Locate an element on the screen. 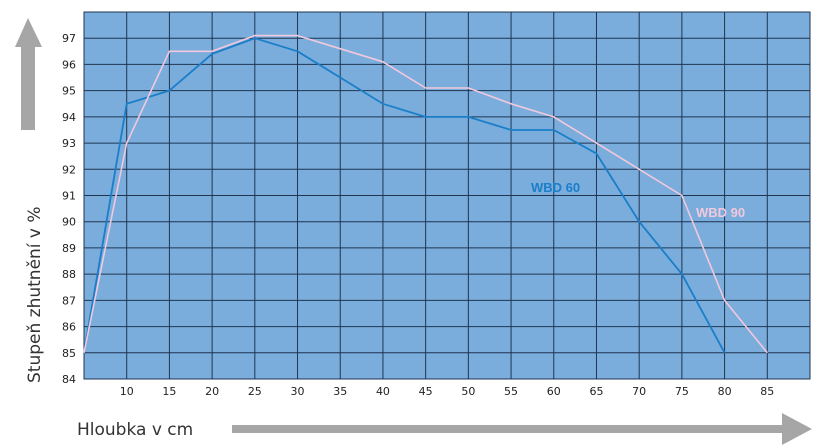 The height and width of the screenshot is (447, 815). y-tick-label: 88 is located at coordinates (69, 274).